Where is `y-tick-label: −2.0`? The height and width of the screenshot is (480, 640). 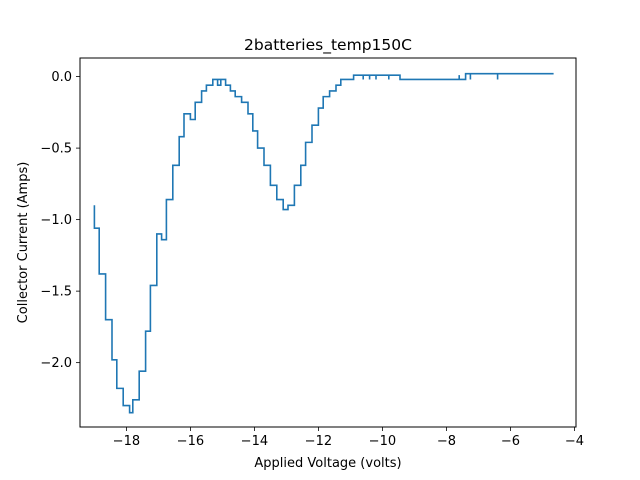
y-tick-label: −2.0 is located at coordinates (56, 363).